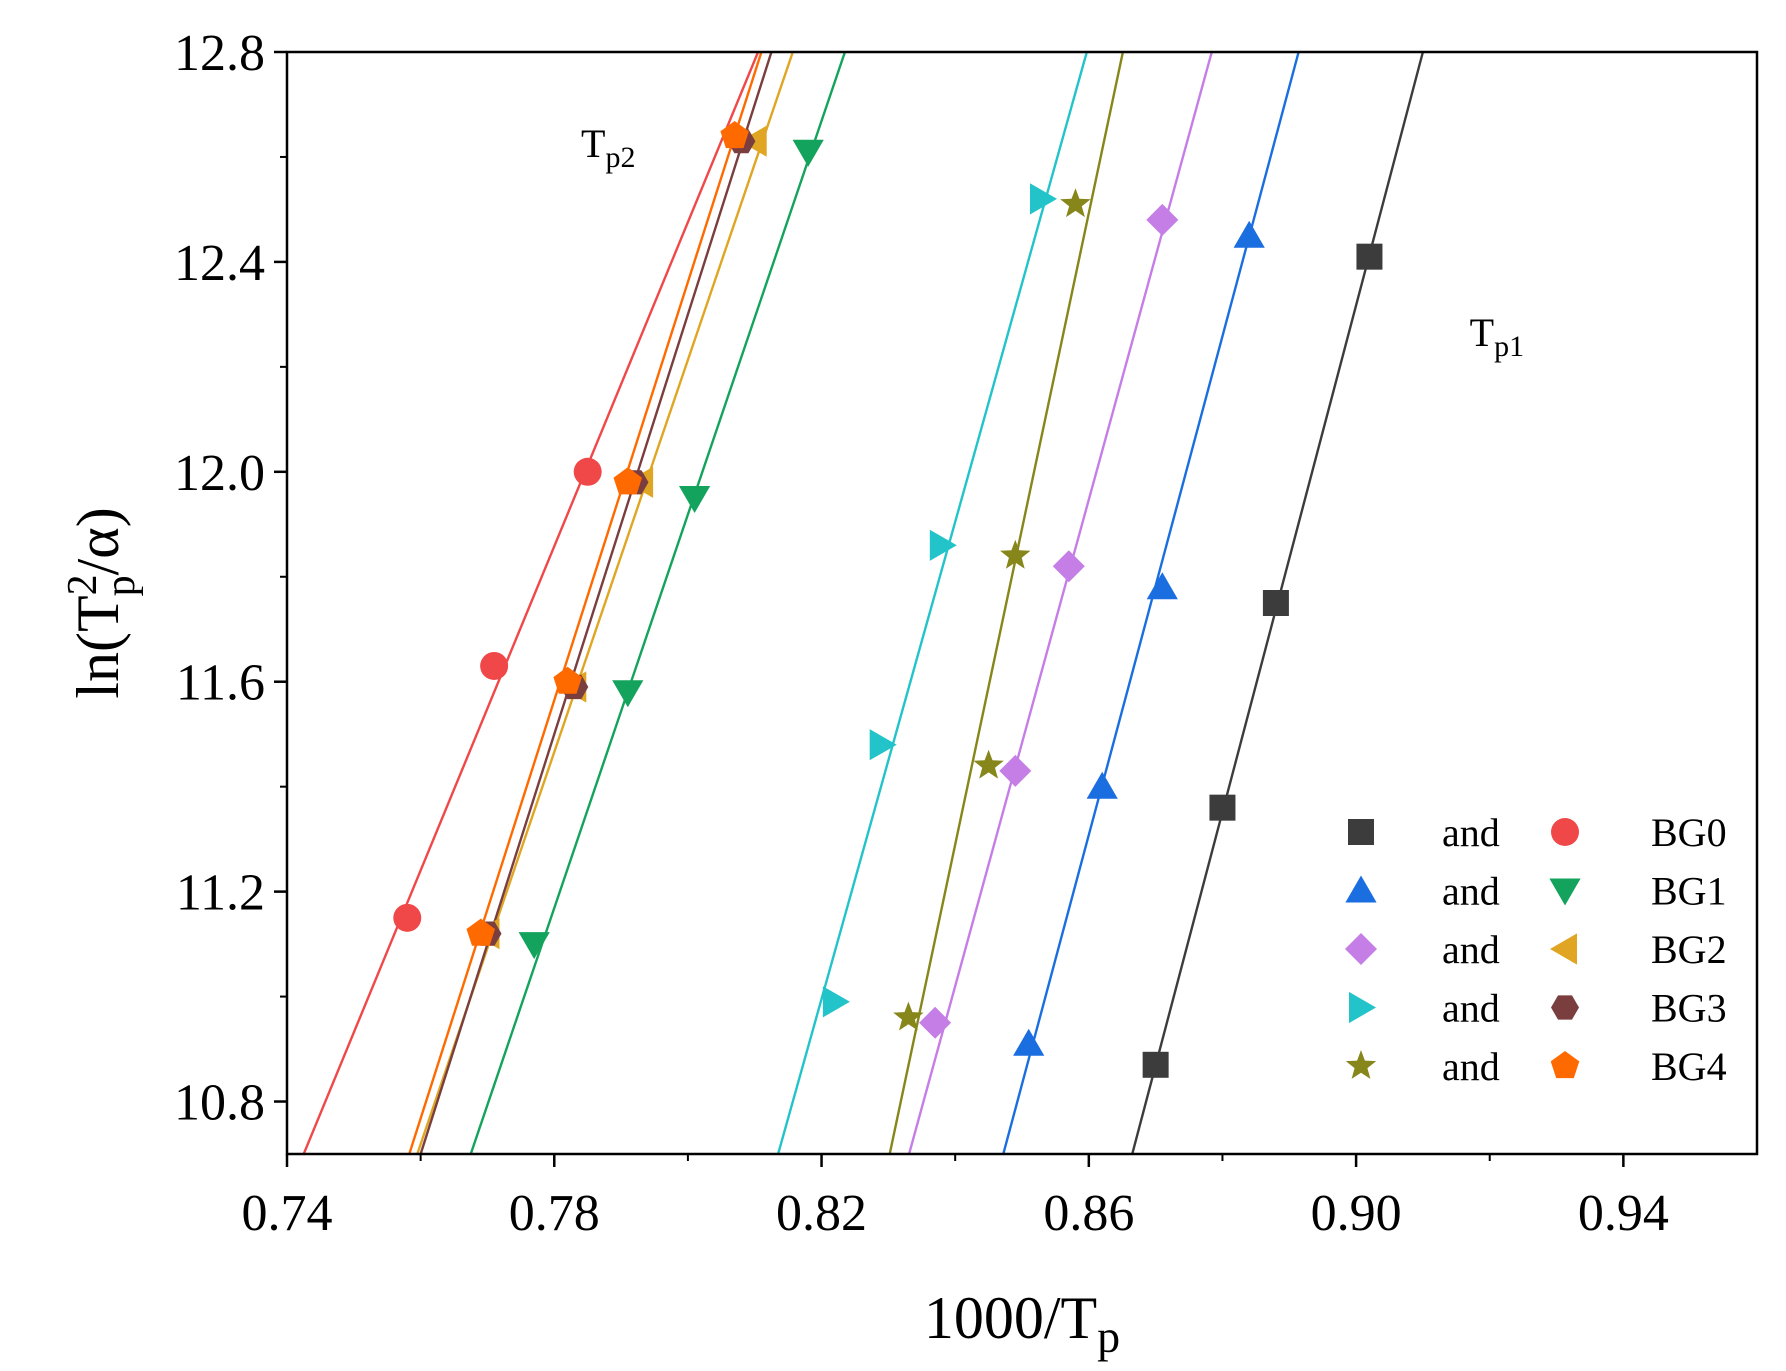 The width and height of the screenshot is (1786, 1371). What do you see at coordinates (219, 263) in the screenshot?
I see `y-tick-label: 12.4` at bounding box center [219, 263].